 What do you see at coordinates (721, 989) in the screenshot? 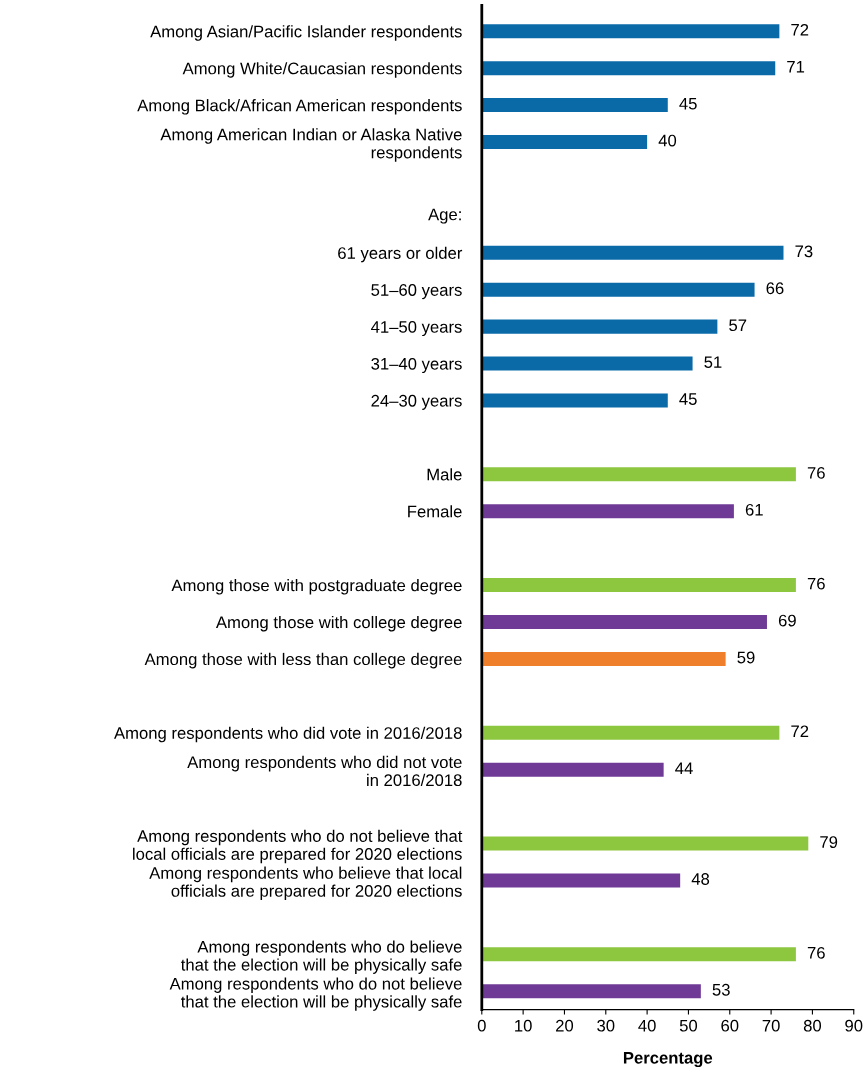
I see `data-label: 53` at bounding box center [721, 989].